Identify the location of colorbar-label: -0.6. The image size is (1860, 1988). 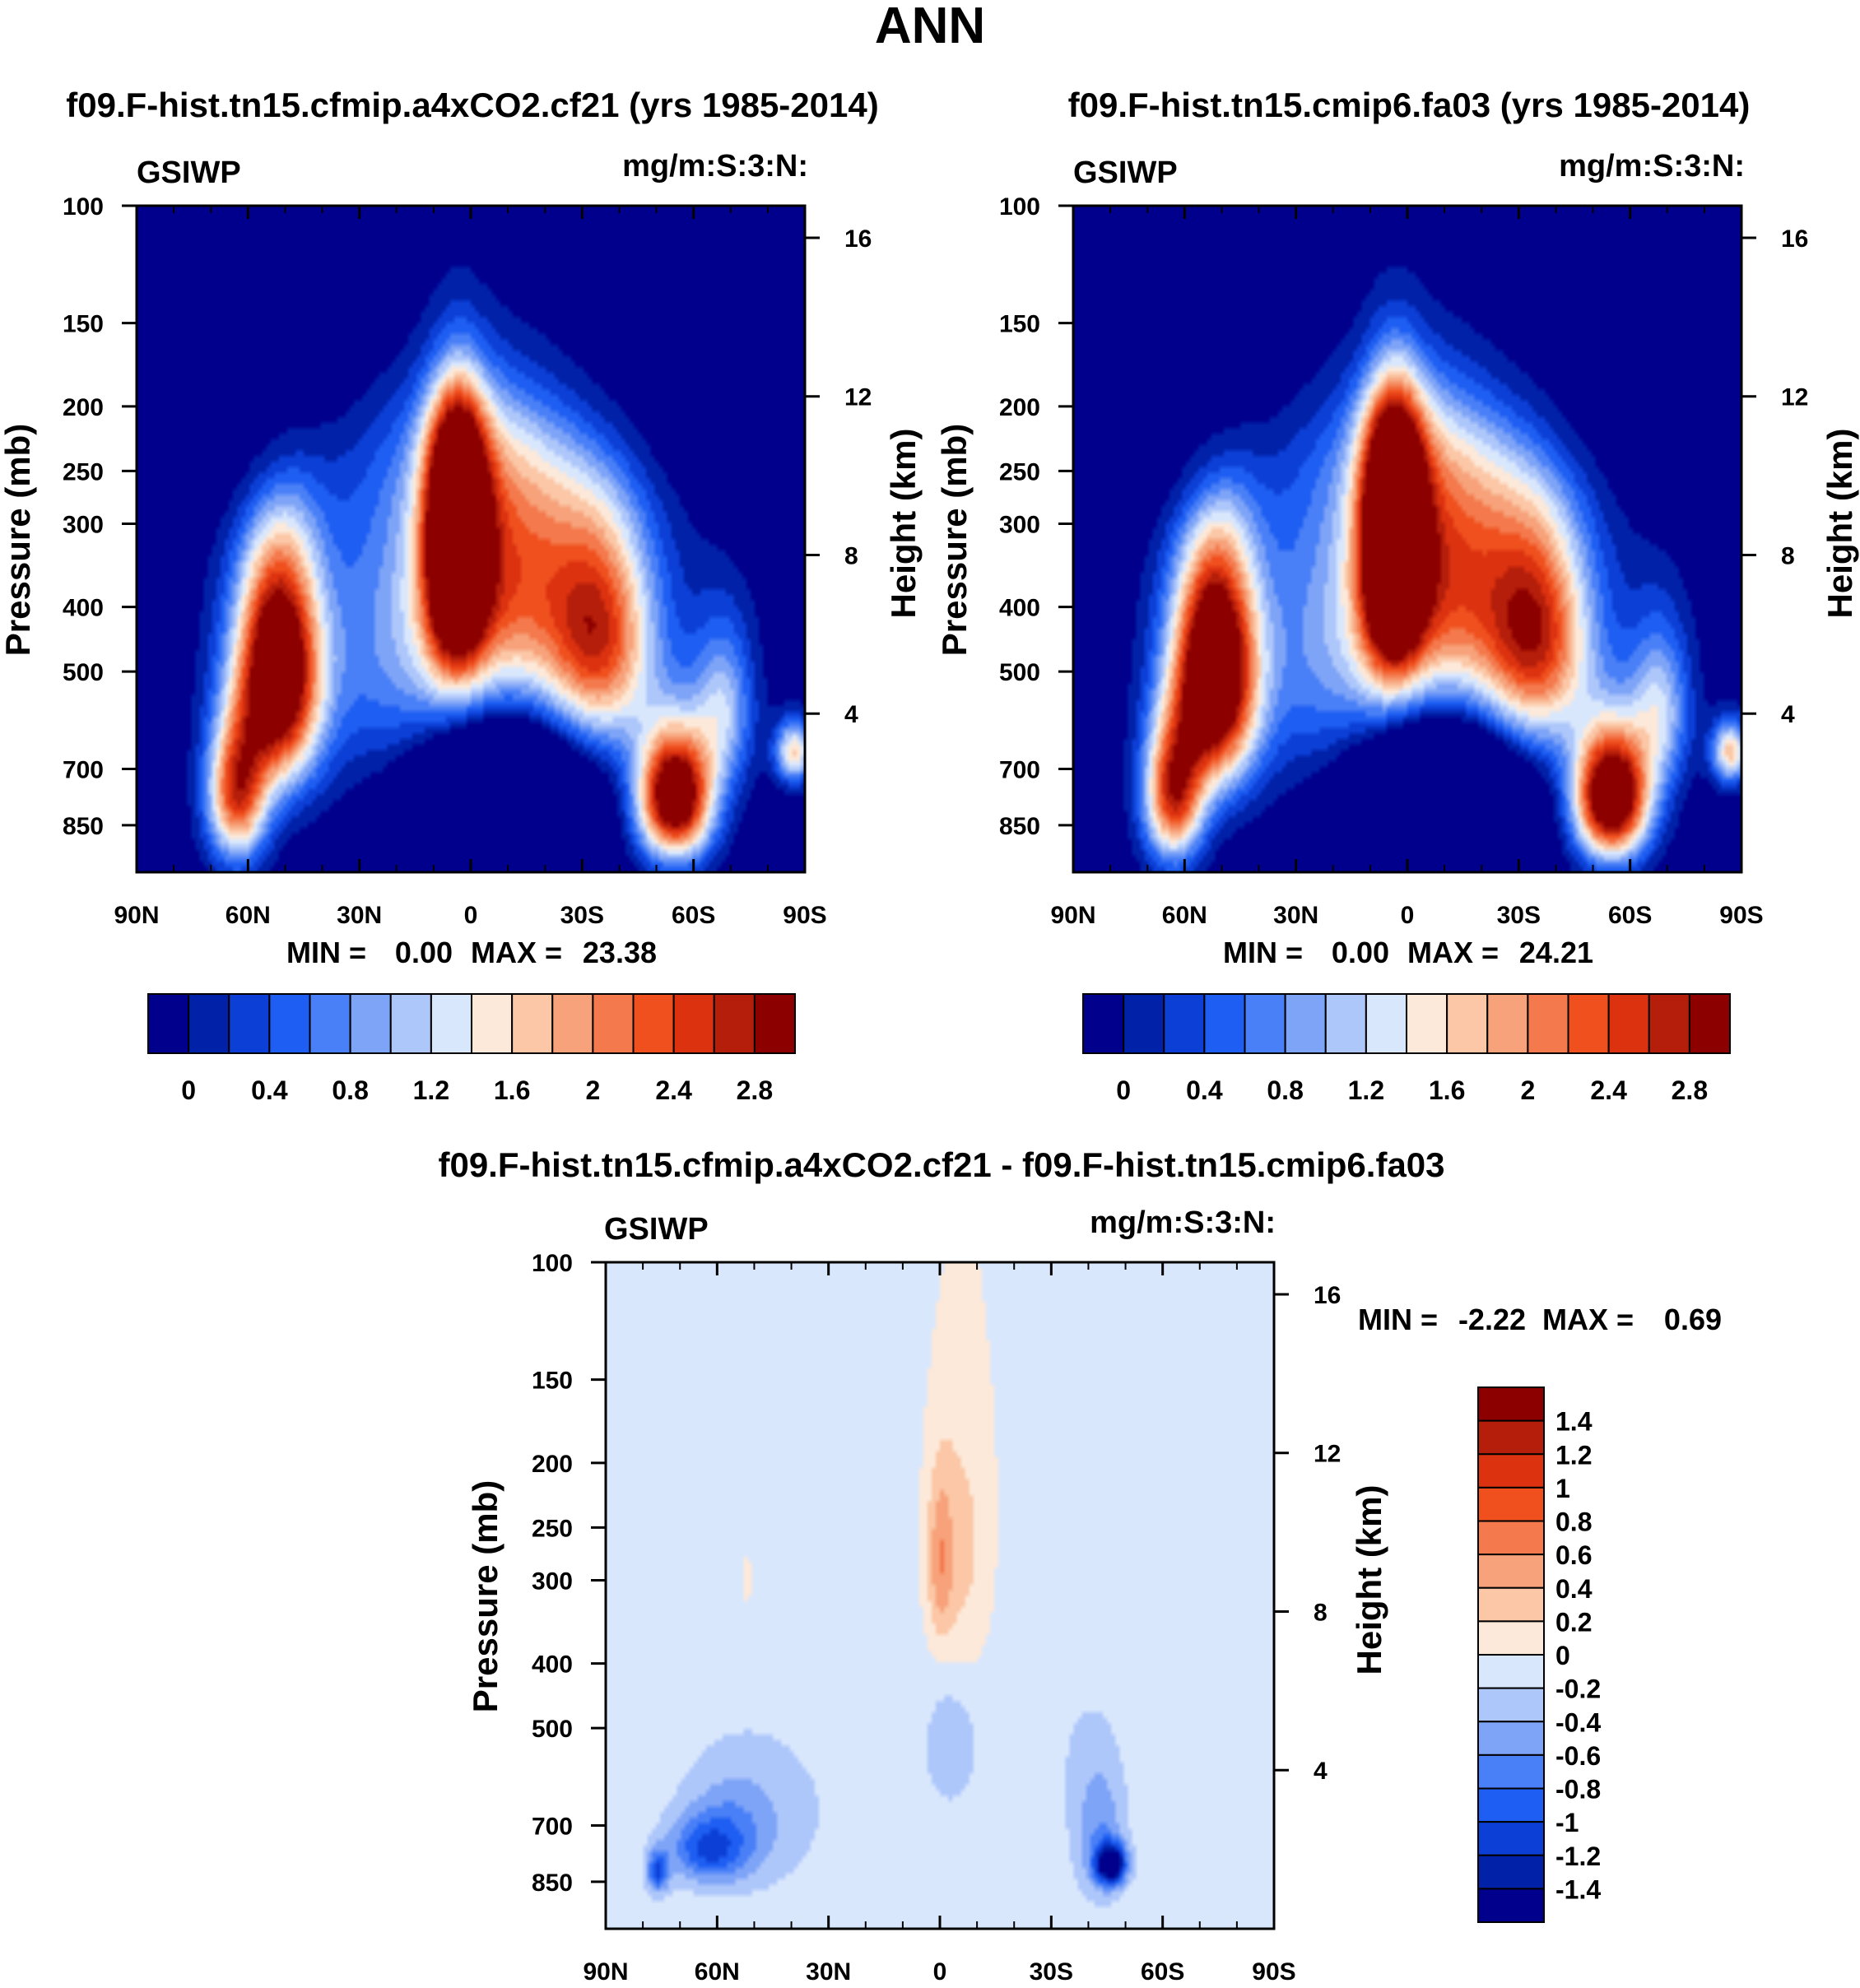
(1578, 1756).